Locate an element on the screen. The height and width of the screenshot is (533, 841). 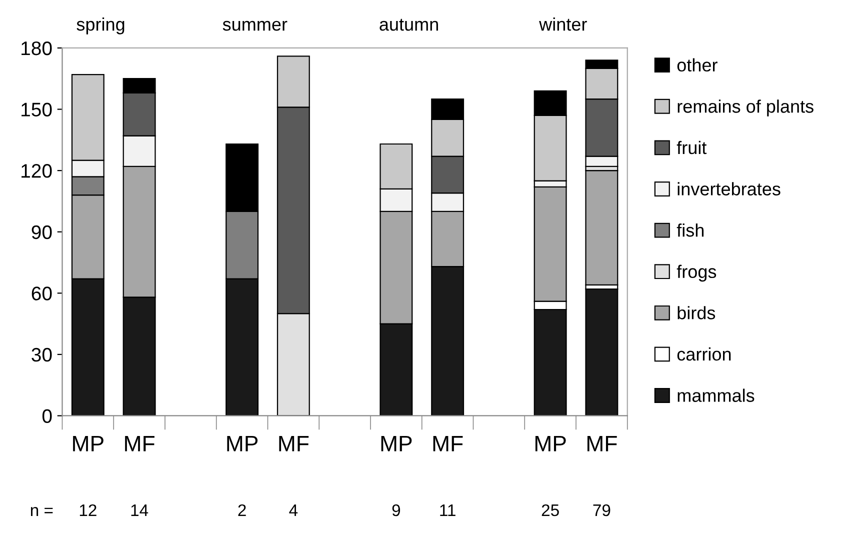
legend-label: mammals is located at coordinates (716, 395).